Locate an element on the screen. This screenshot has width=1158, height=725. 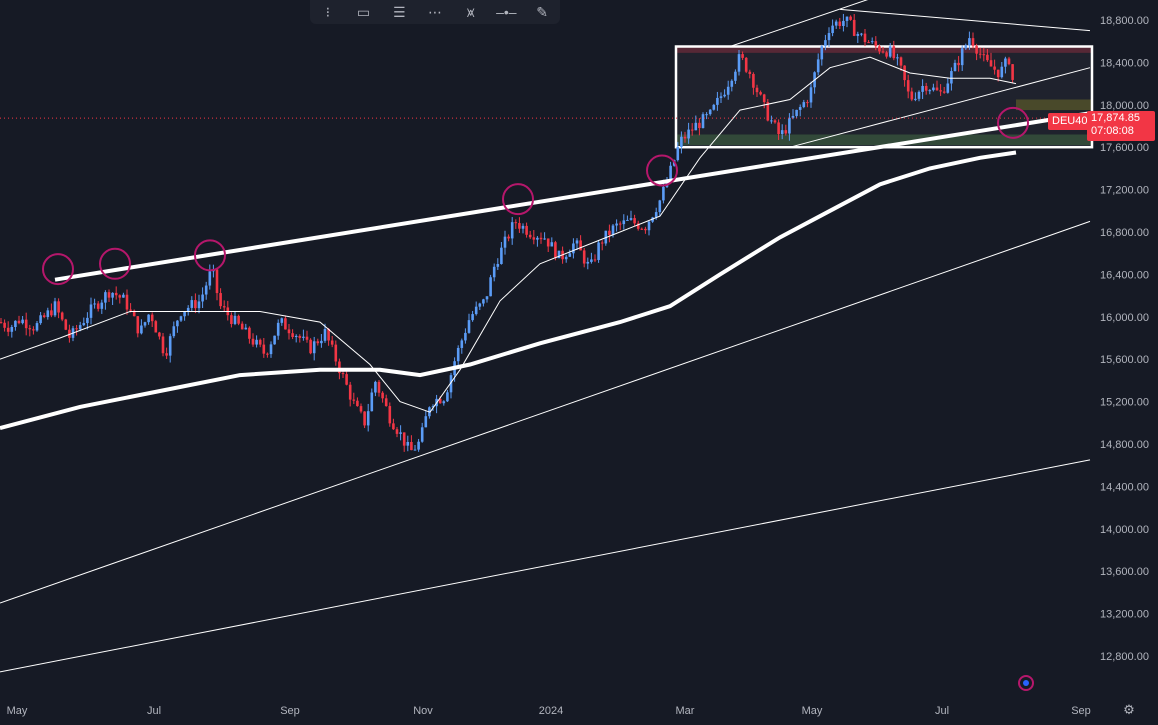
text-lines-tool: ☰ is located at coordinates (399, 11).